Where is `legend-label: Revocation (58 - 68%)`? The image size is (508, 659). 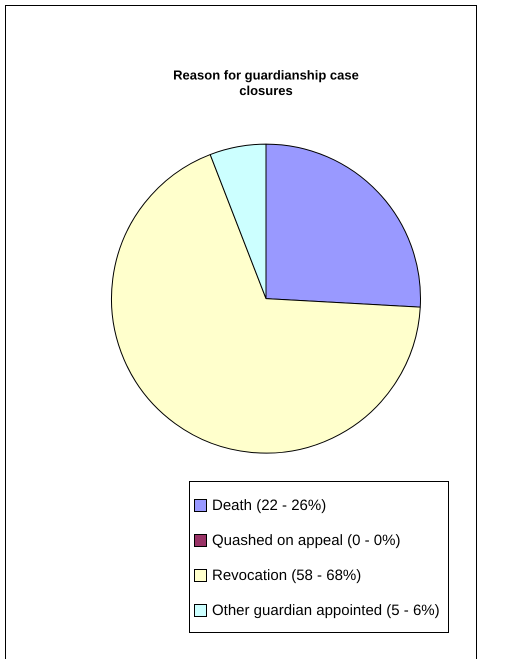
legend-label: Revocation (58 - 68%) is located at coordinates (287, 575).